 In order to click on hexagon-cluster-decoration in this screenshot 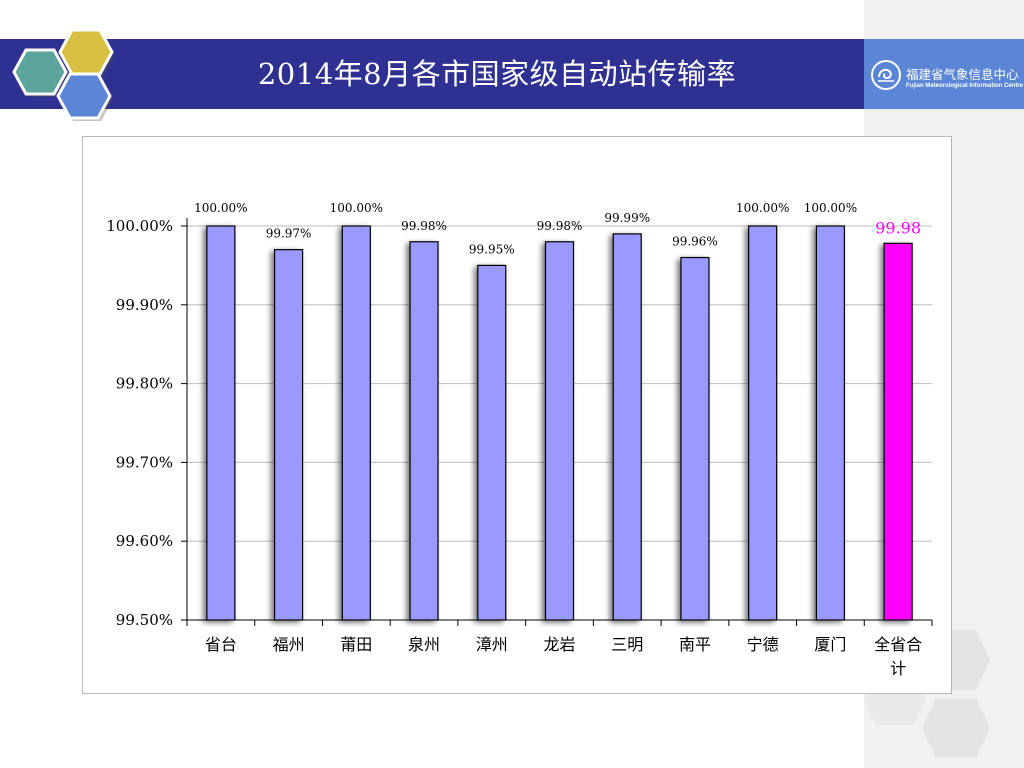, I will do `click(63, 74)`.